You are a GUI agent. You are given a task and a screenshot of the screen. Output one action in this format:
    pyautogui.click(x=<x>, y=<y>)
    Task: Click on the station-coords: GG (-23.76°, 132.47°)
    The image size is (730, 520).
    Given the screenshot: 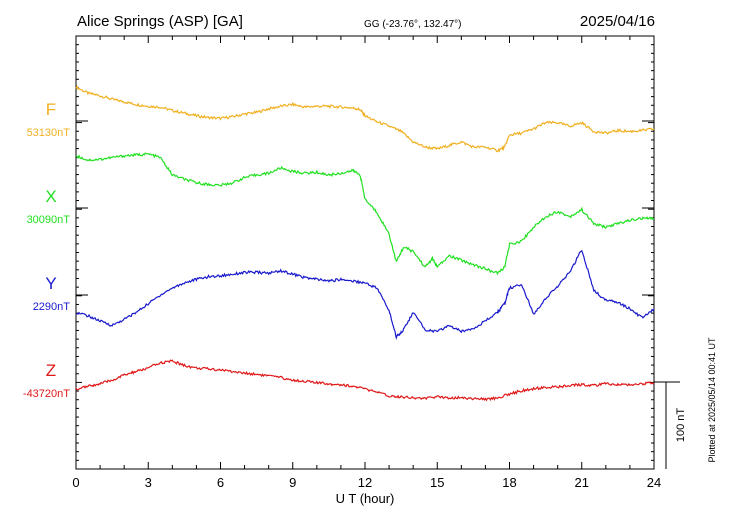 What is the action you would take?
    pyautogui.click(x=413, y=24)
    